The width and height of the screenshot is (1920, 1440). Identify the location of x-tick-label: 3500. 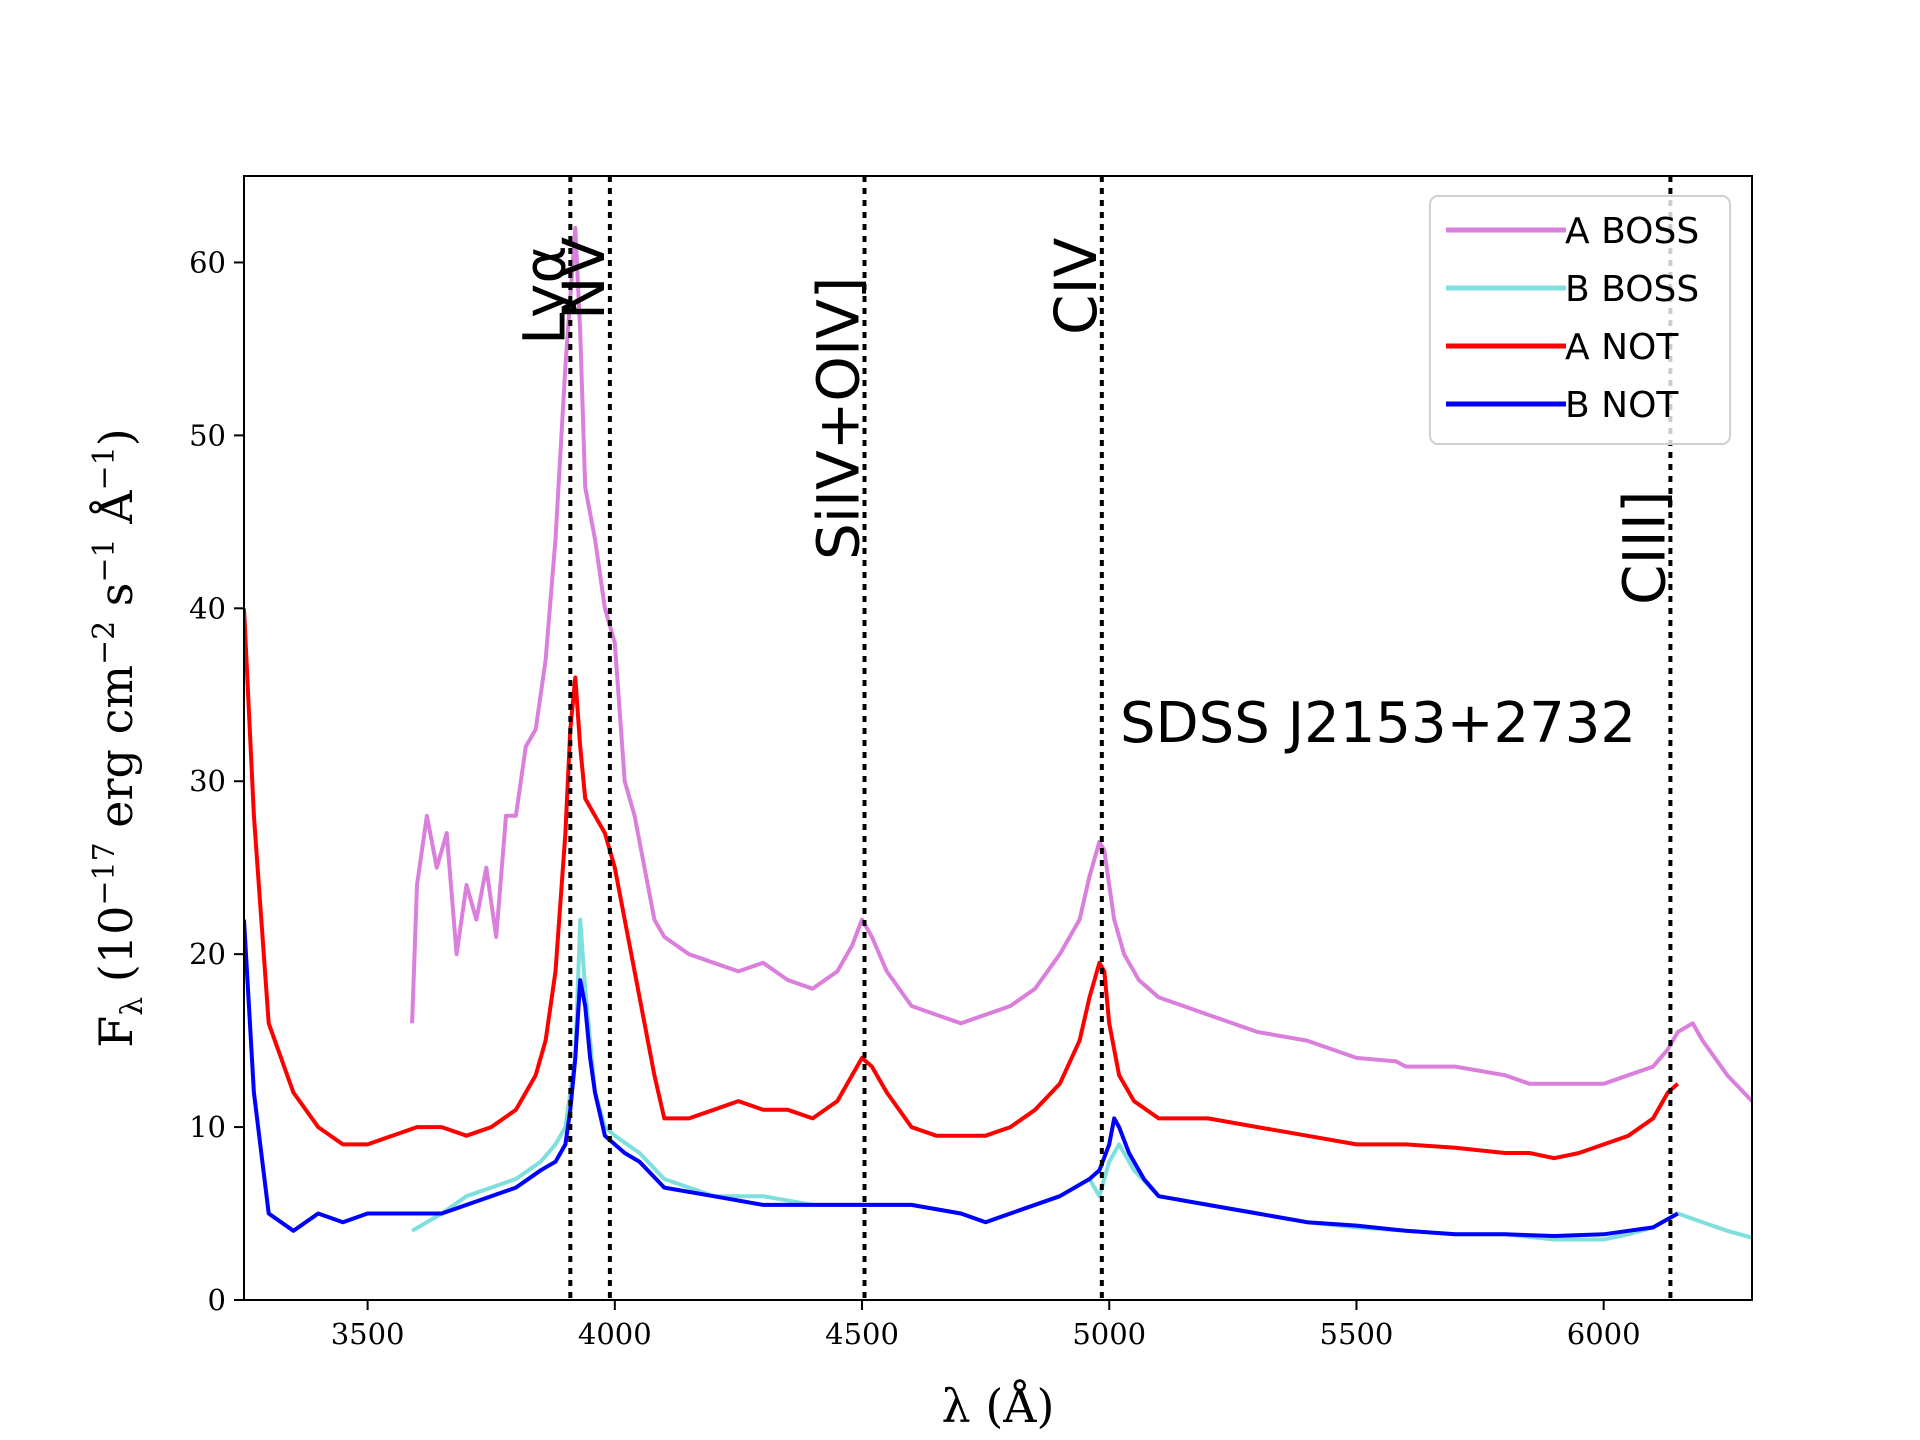
(368, 1334).